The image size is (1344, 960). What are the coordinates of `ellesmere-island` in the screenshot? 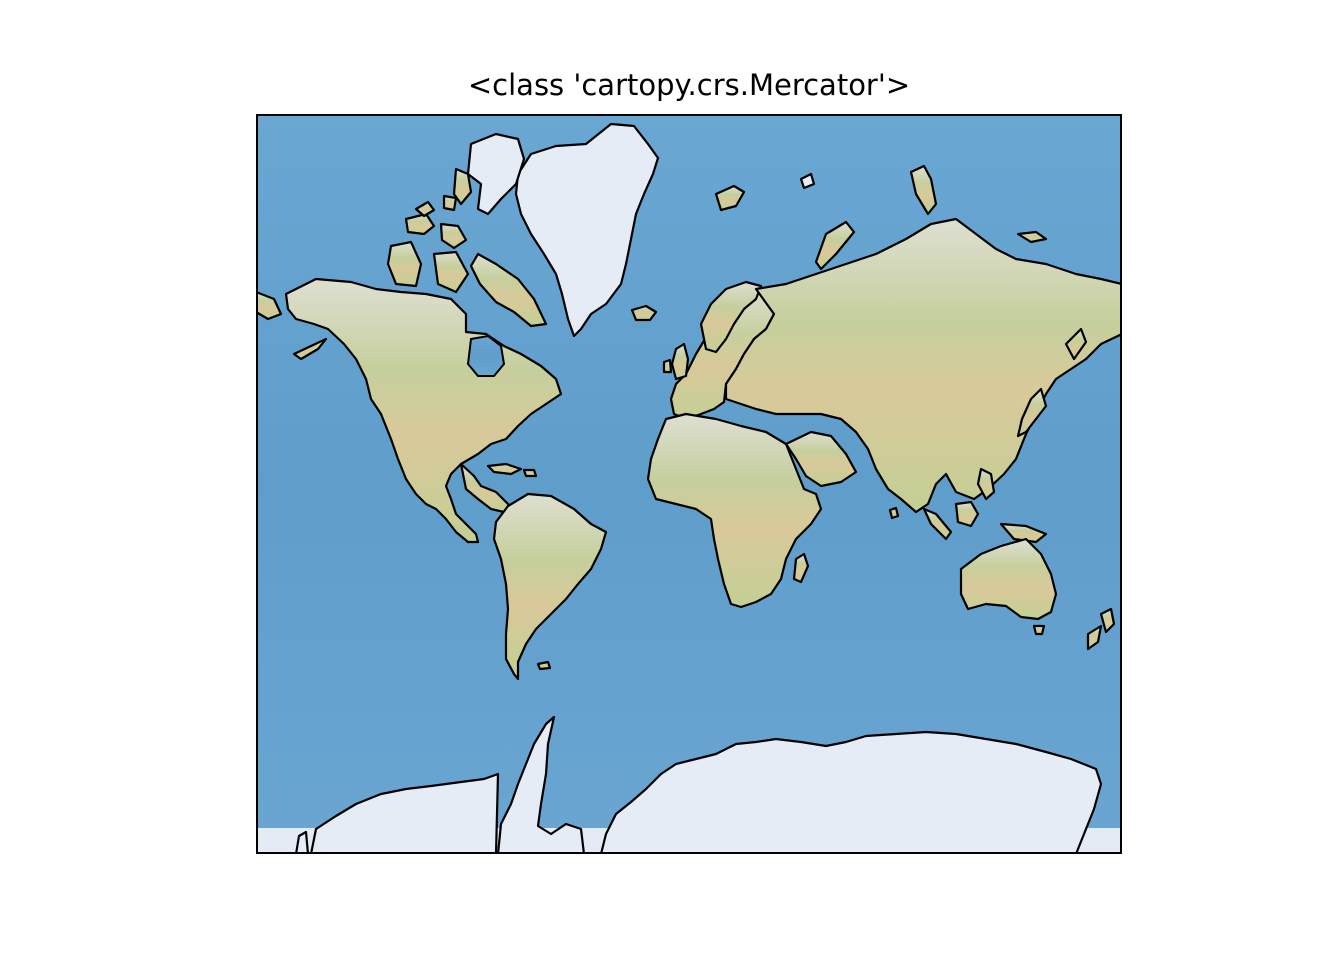 It's located at (496, 174).